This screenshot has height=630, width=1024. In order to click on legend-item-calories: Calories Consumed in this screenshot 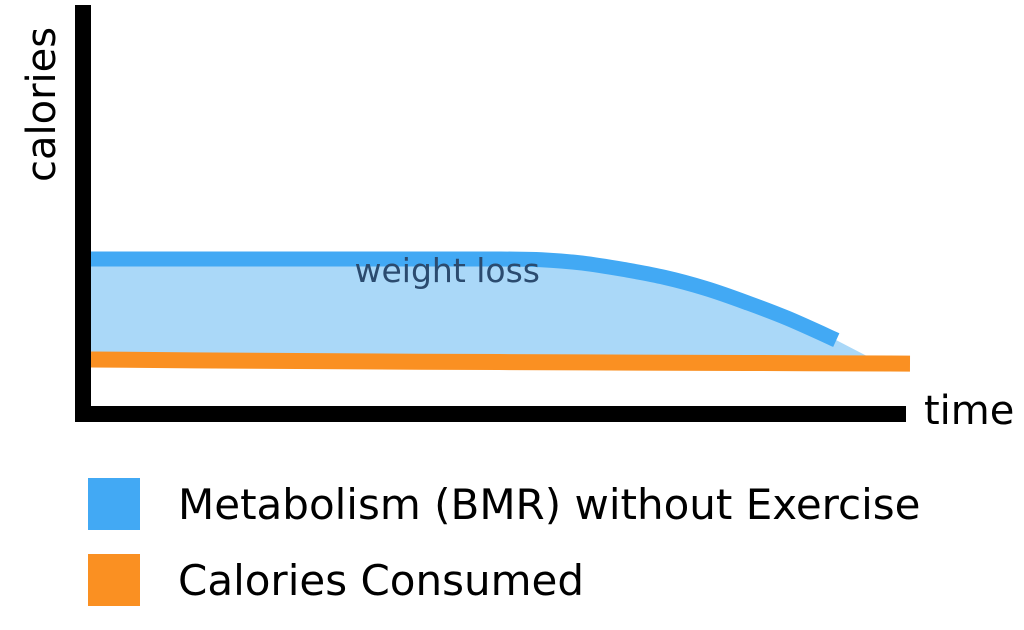, I will do `click(504, 580)`.